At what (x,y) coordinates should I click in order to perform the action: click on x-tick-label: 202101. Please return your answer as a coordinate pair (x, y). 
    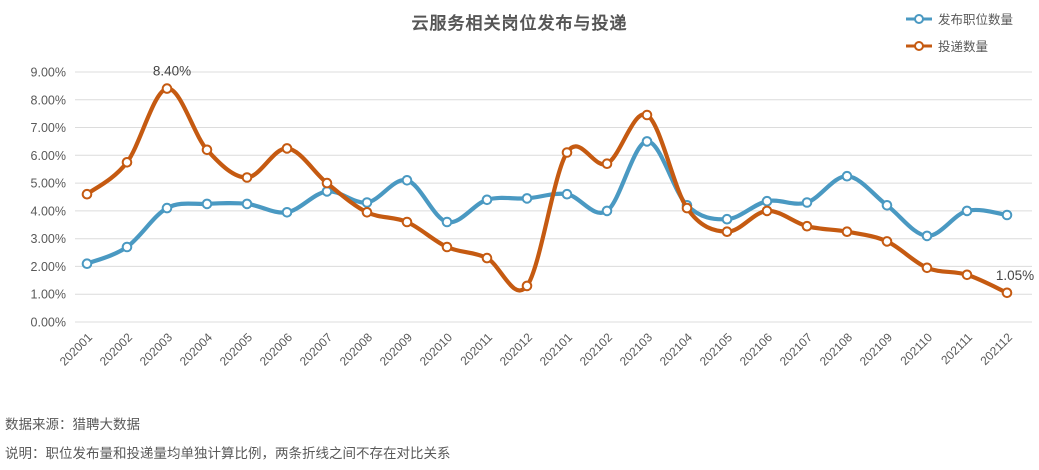
    Looking at the image, I should click on (556, 349).